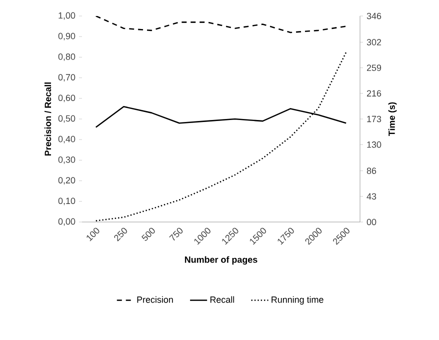 This screenshot has width=439, height=340. Describe the element at coordinates (67, 202) in the screenshot. I see `y-tick-label: 0,10` at that location.